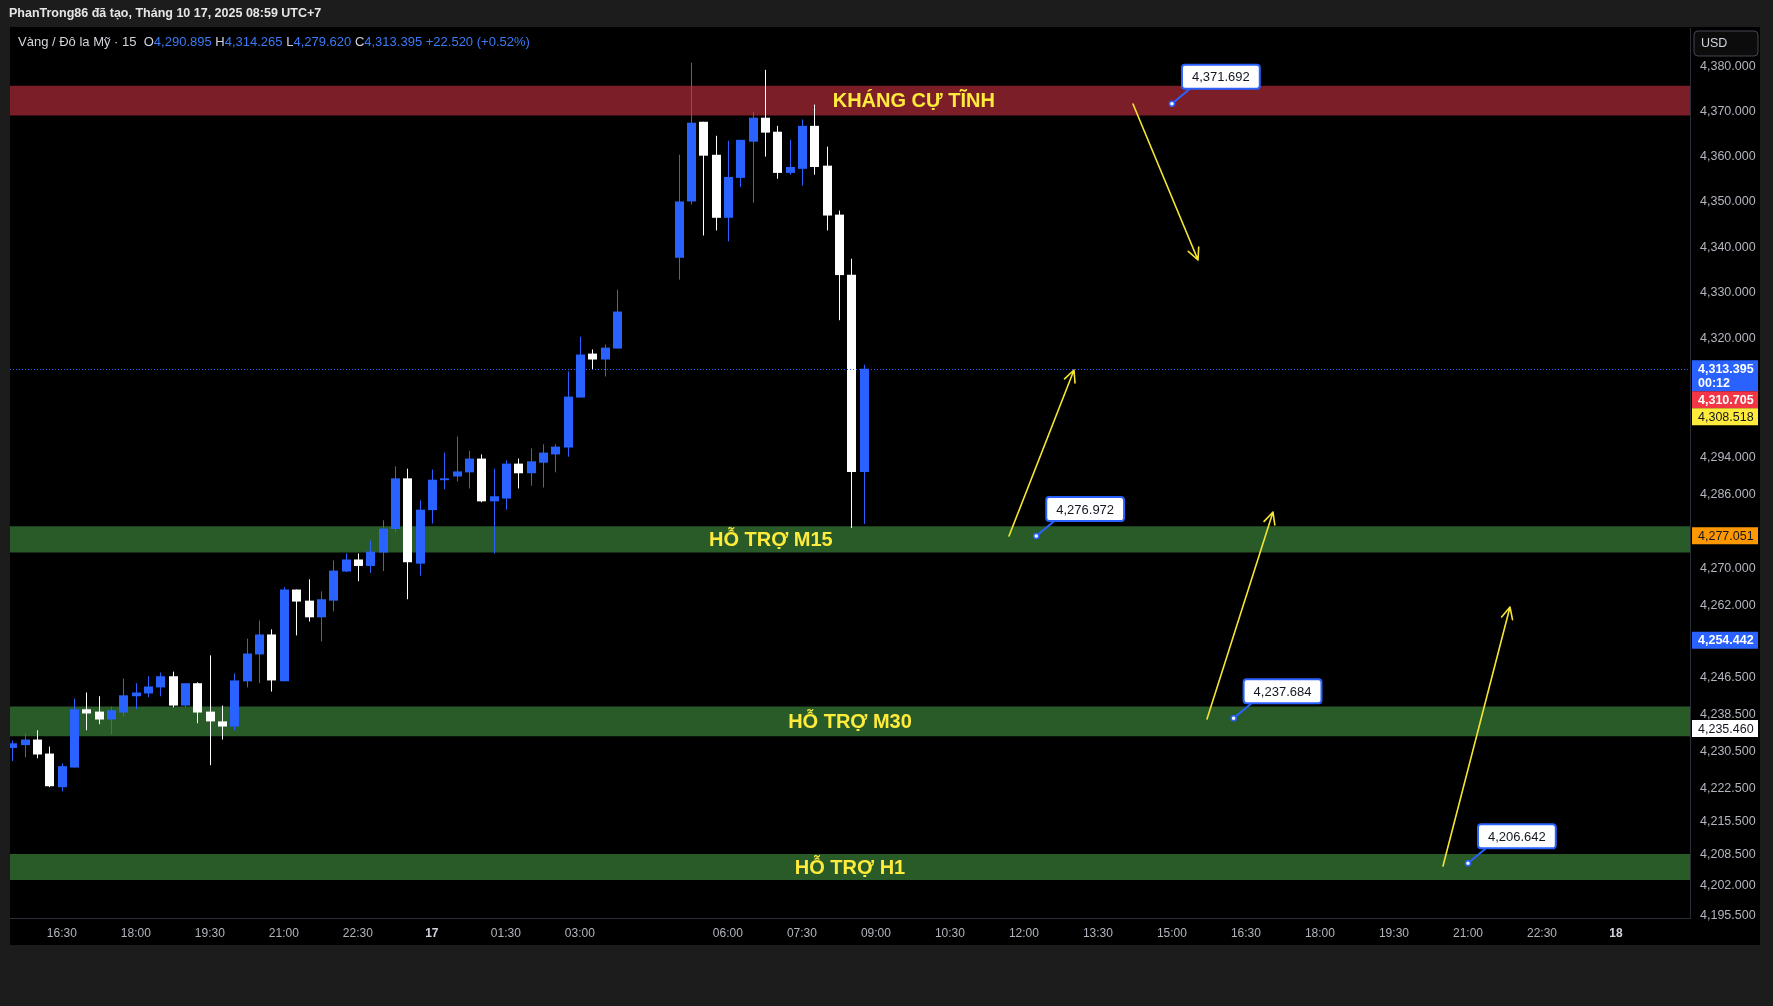  Describe the element at coordinates (1714, 43) in the screenshot. I see `y-axis-title: USD` at that location.